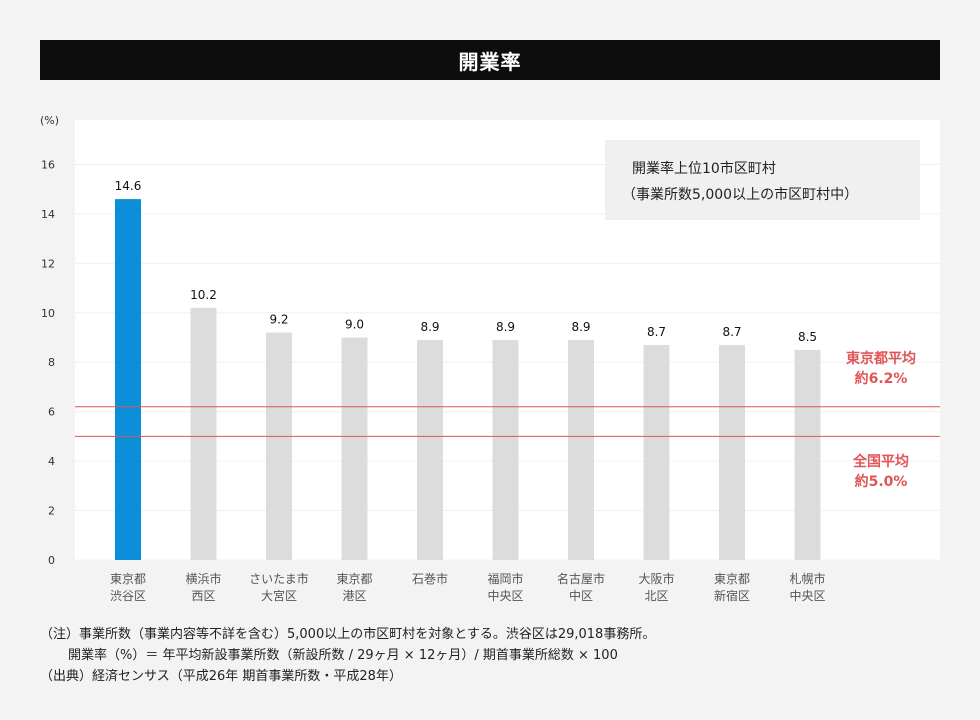 This screenshot has height=720, width=980. What do you see at coordinates (881, 481) in the screenshot?
I see `reference-line-label: 約5.0%` at bounding box center [881, 481].